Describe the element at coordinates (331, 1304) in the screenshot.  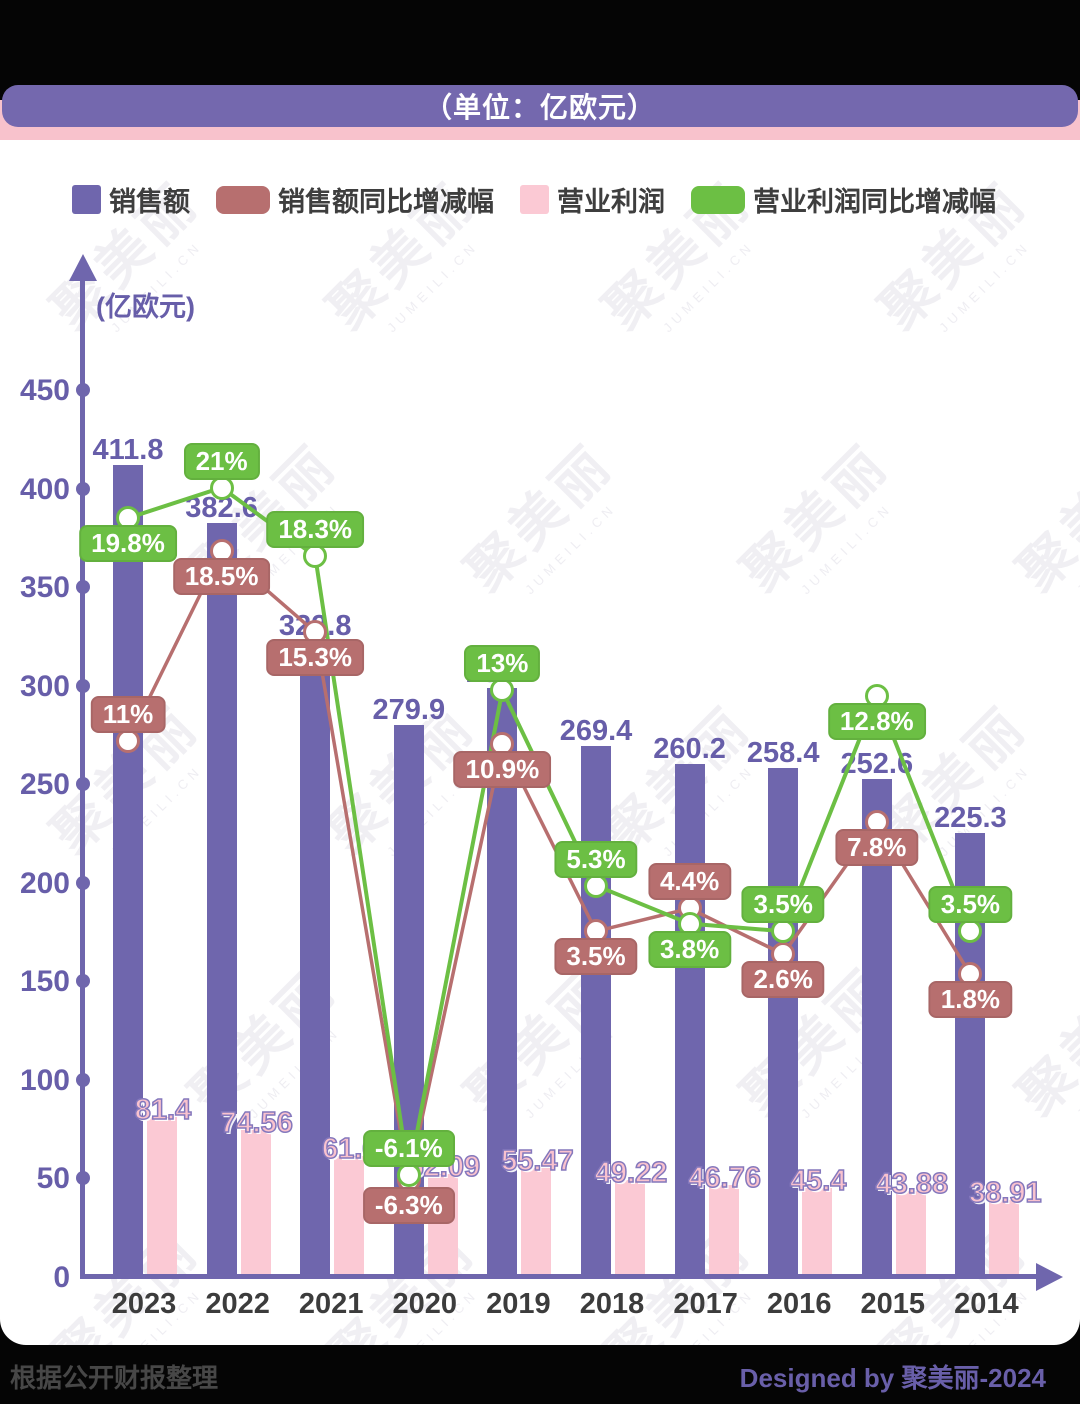
I see `x-axis-year-label: 2021` at that location.